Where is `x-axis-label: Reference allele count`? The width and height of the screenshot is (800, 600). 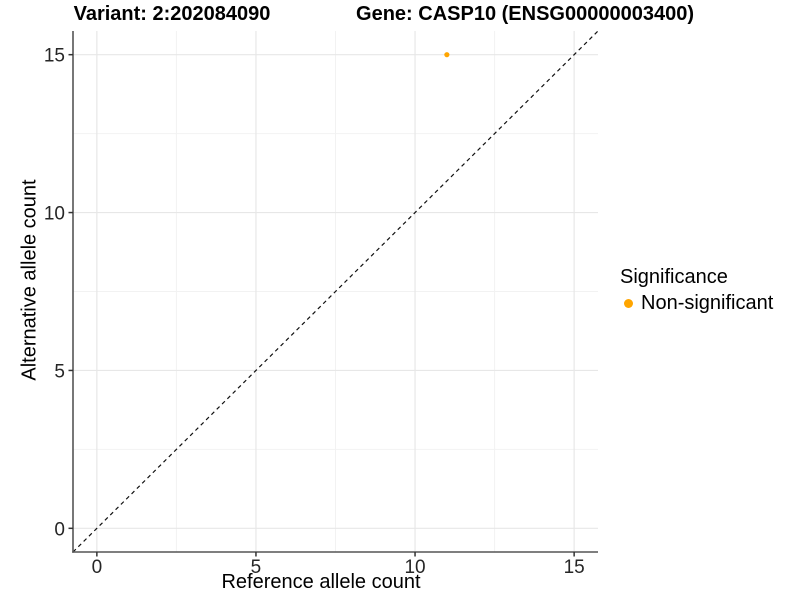
x-axis-label: Reference allele count is located at coordinates (321, 582).